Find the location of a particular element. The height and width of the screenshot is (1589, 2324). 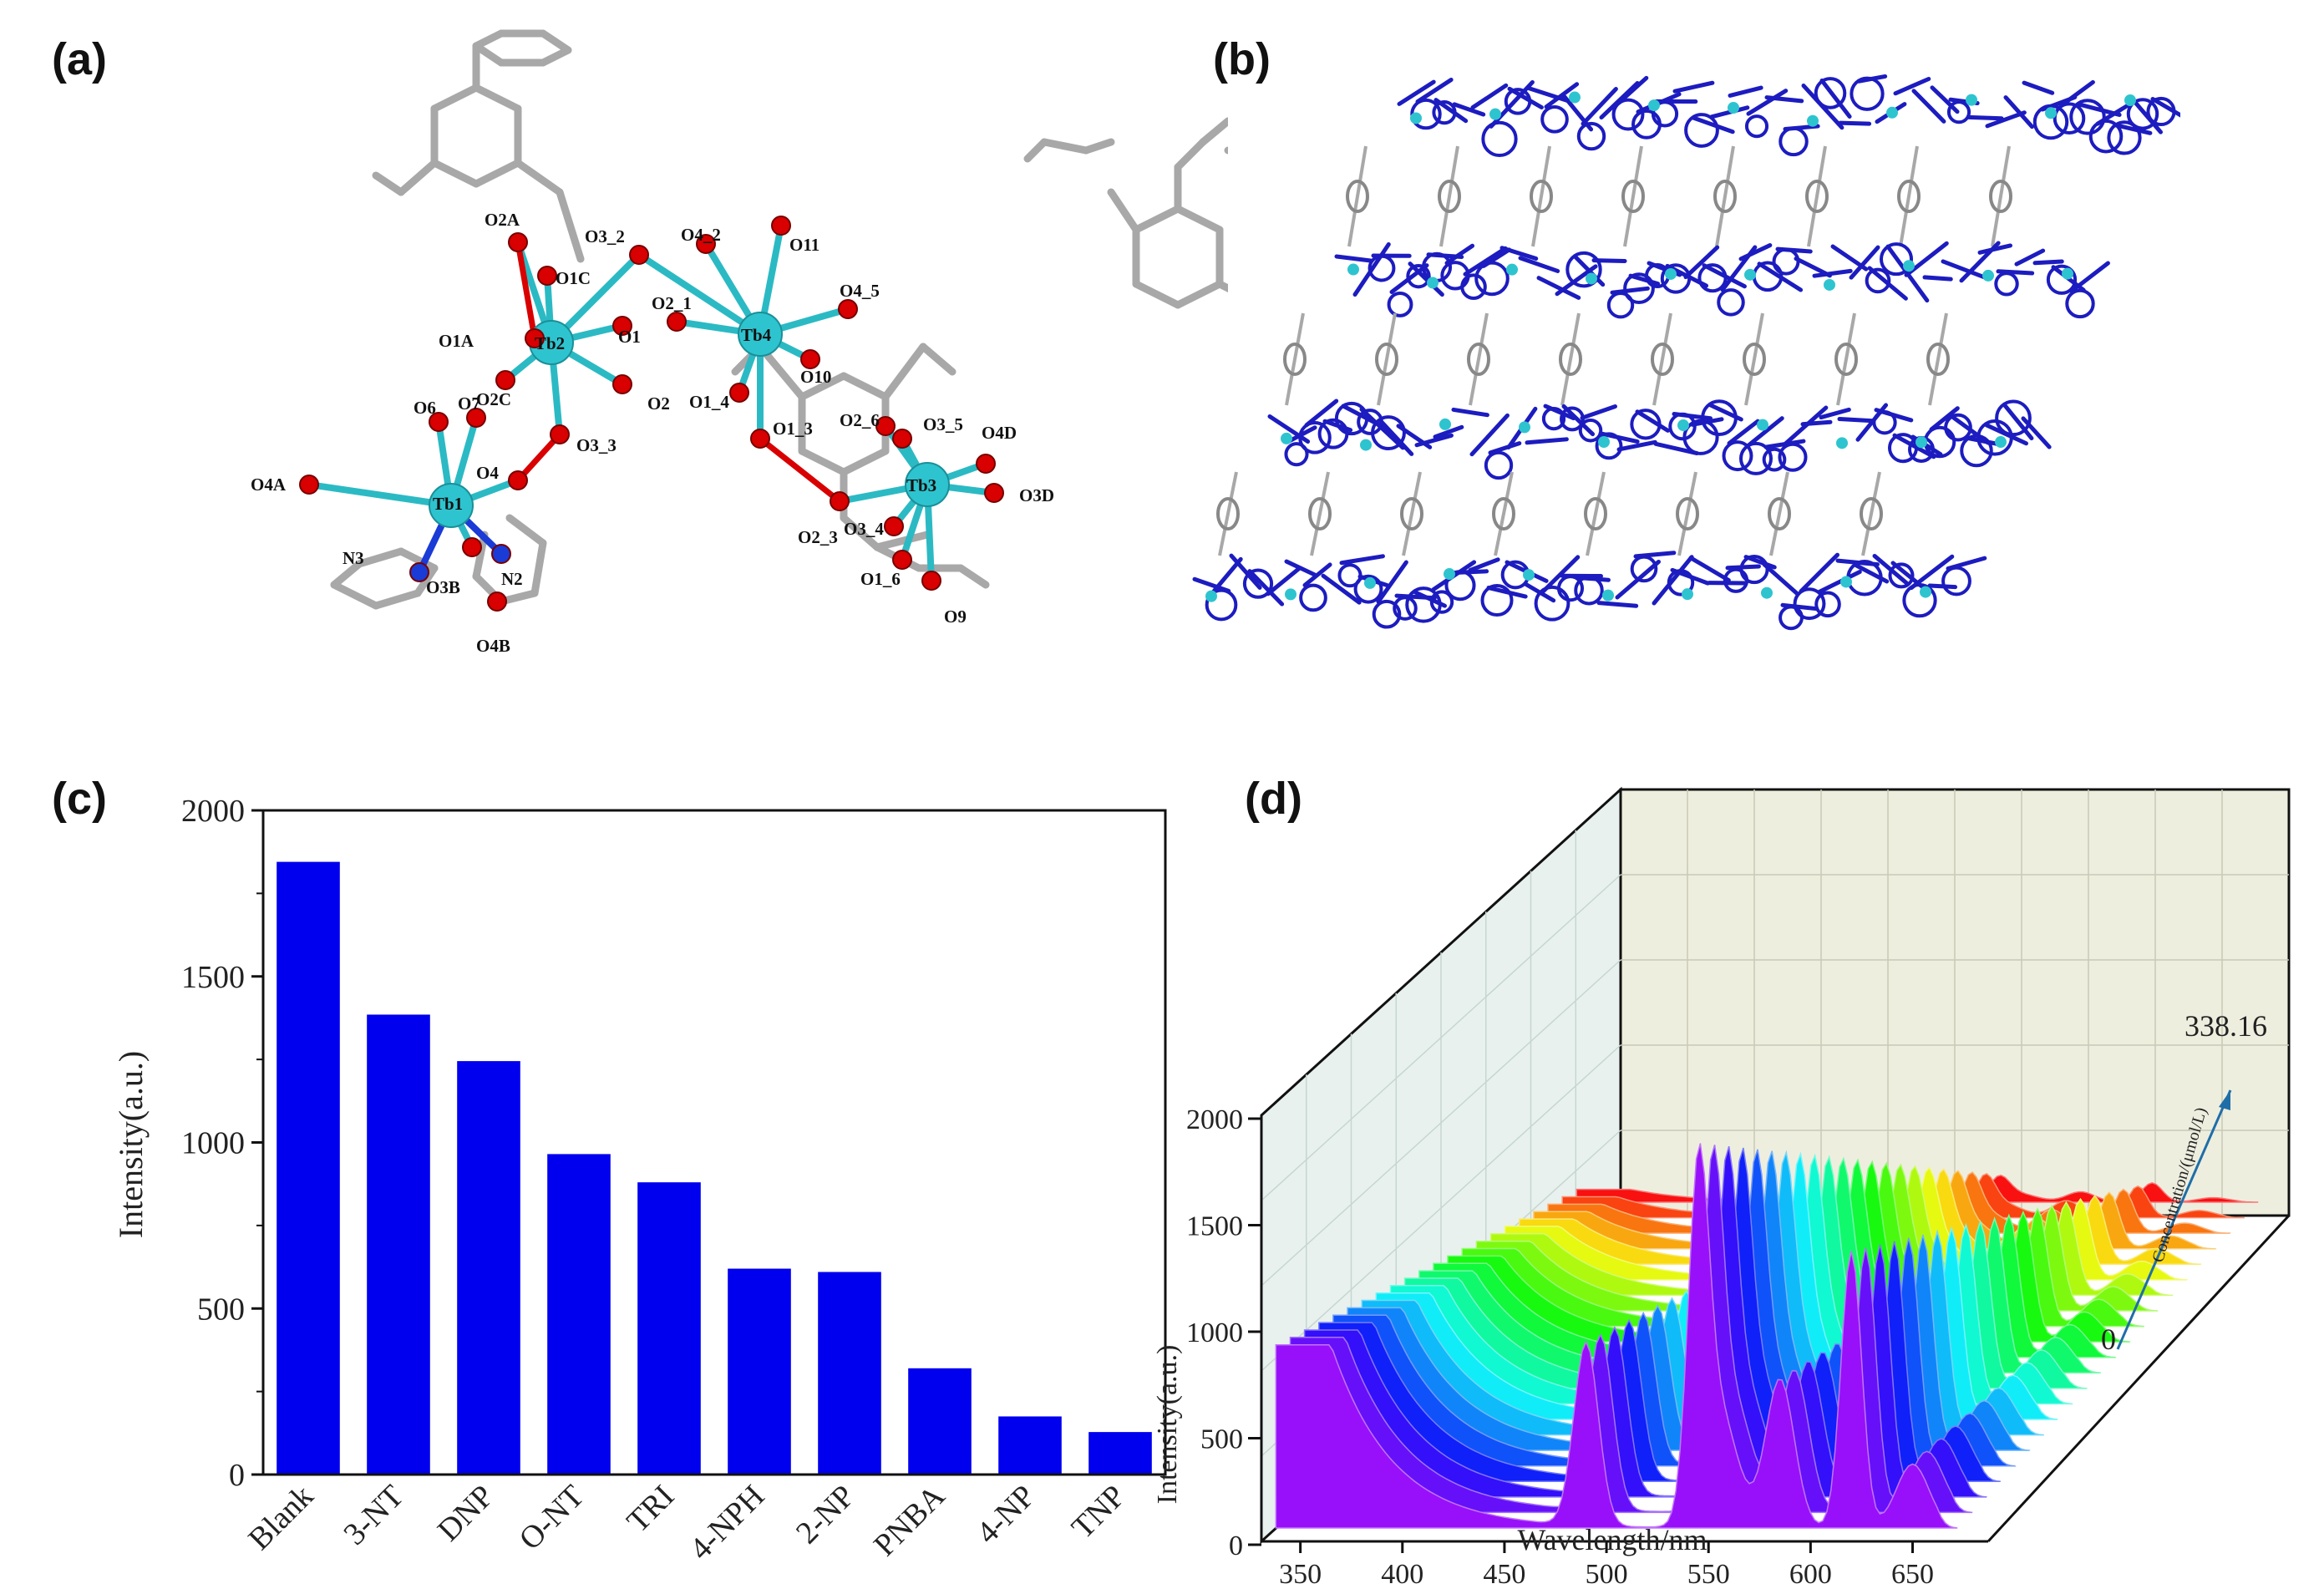

concentration-arrow is located at coordinates (2174, 1219).